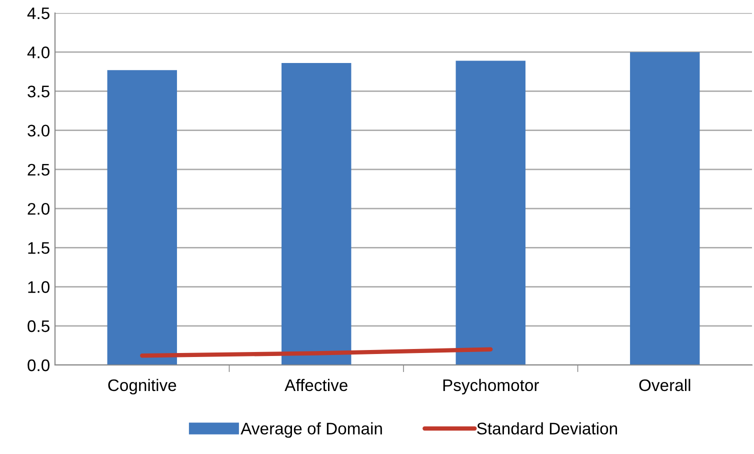  Describe the element at coordinates (39, 326) in the screenshot. I see `y-tick-label: 0.5` at that location.